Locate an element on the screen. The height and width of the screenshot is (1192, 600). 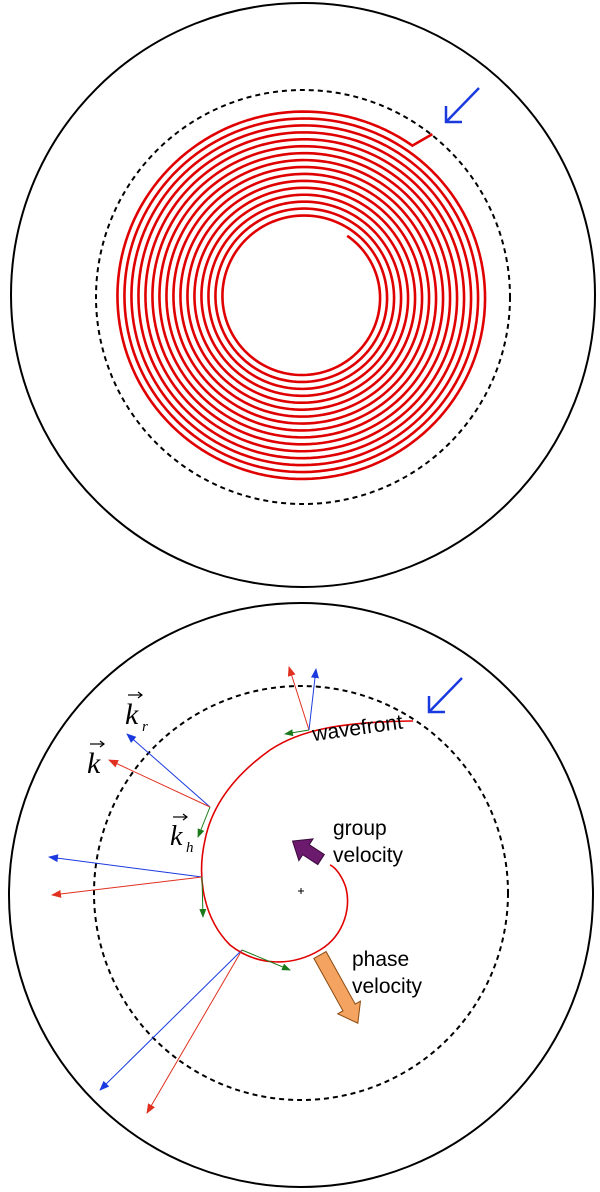
label-phase-velocity: velocity is located at coordinates (387, 986).